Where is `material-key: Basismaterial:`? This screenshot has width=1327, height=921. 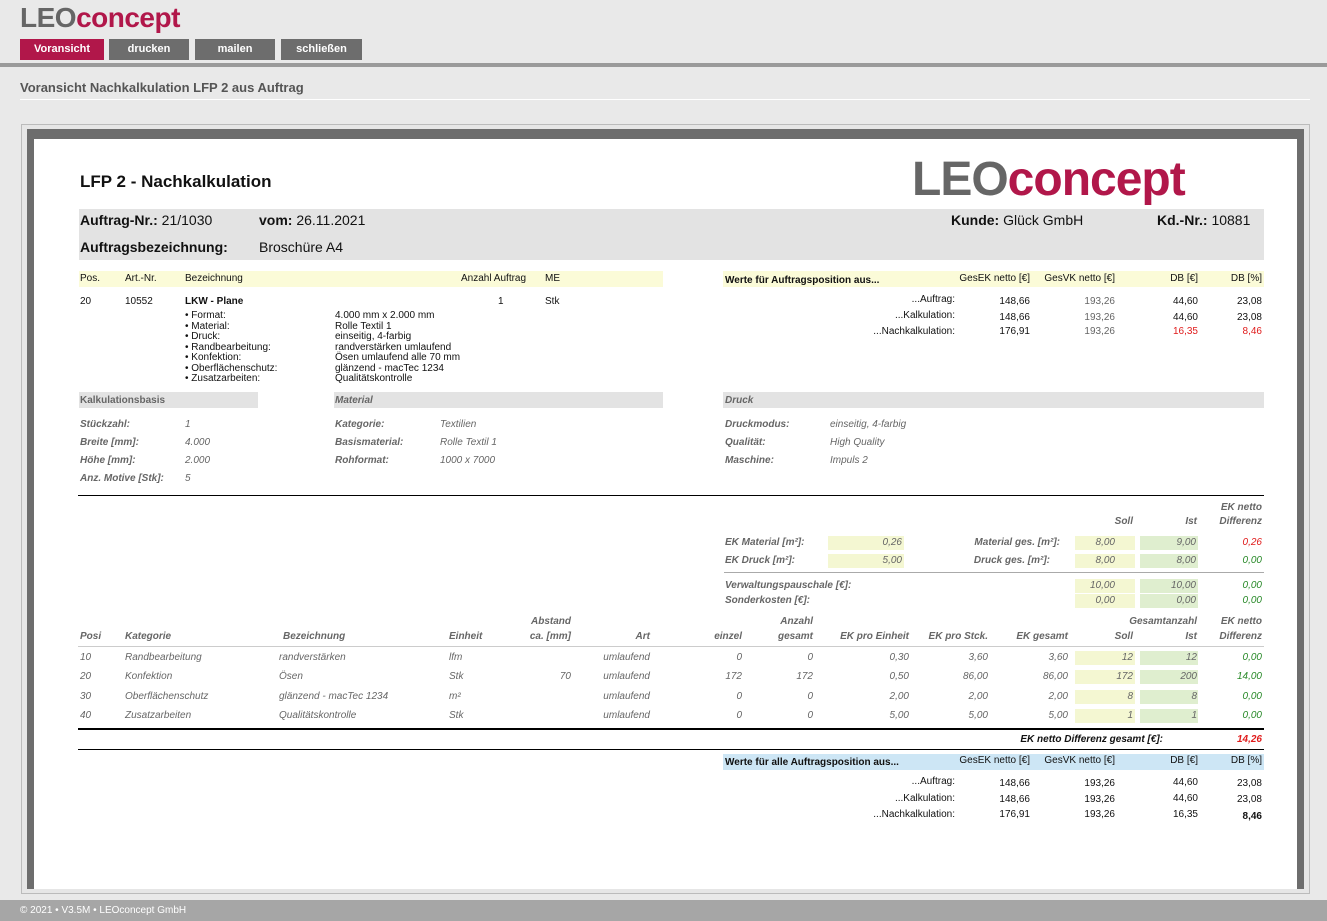 material-key: Basismaterial: is located at coordinates (369, 442).